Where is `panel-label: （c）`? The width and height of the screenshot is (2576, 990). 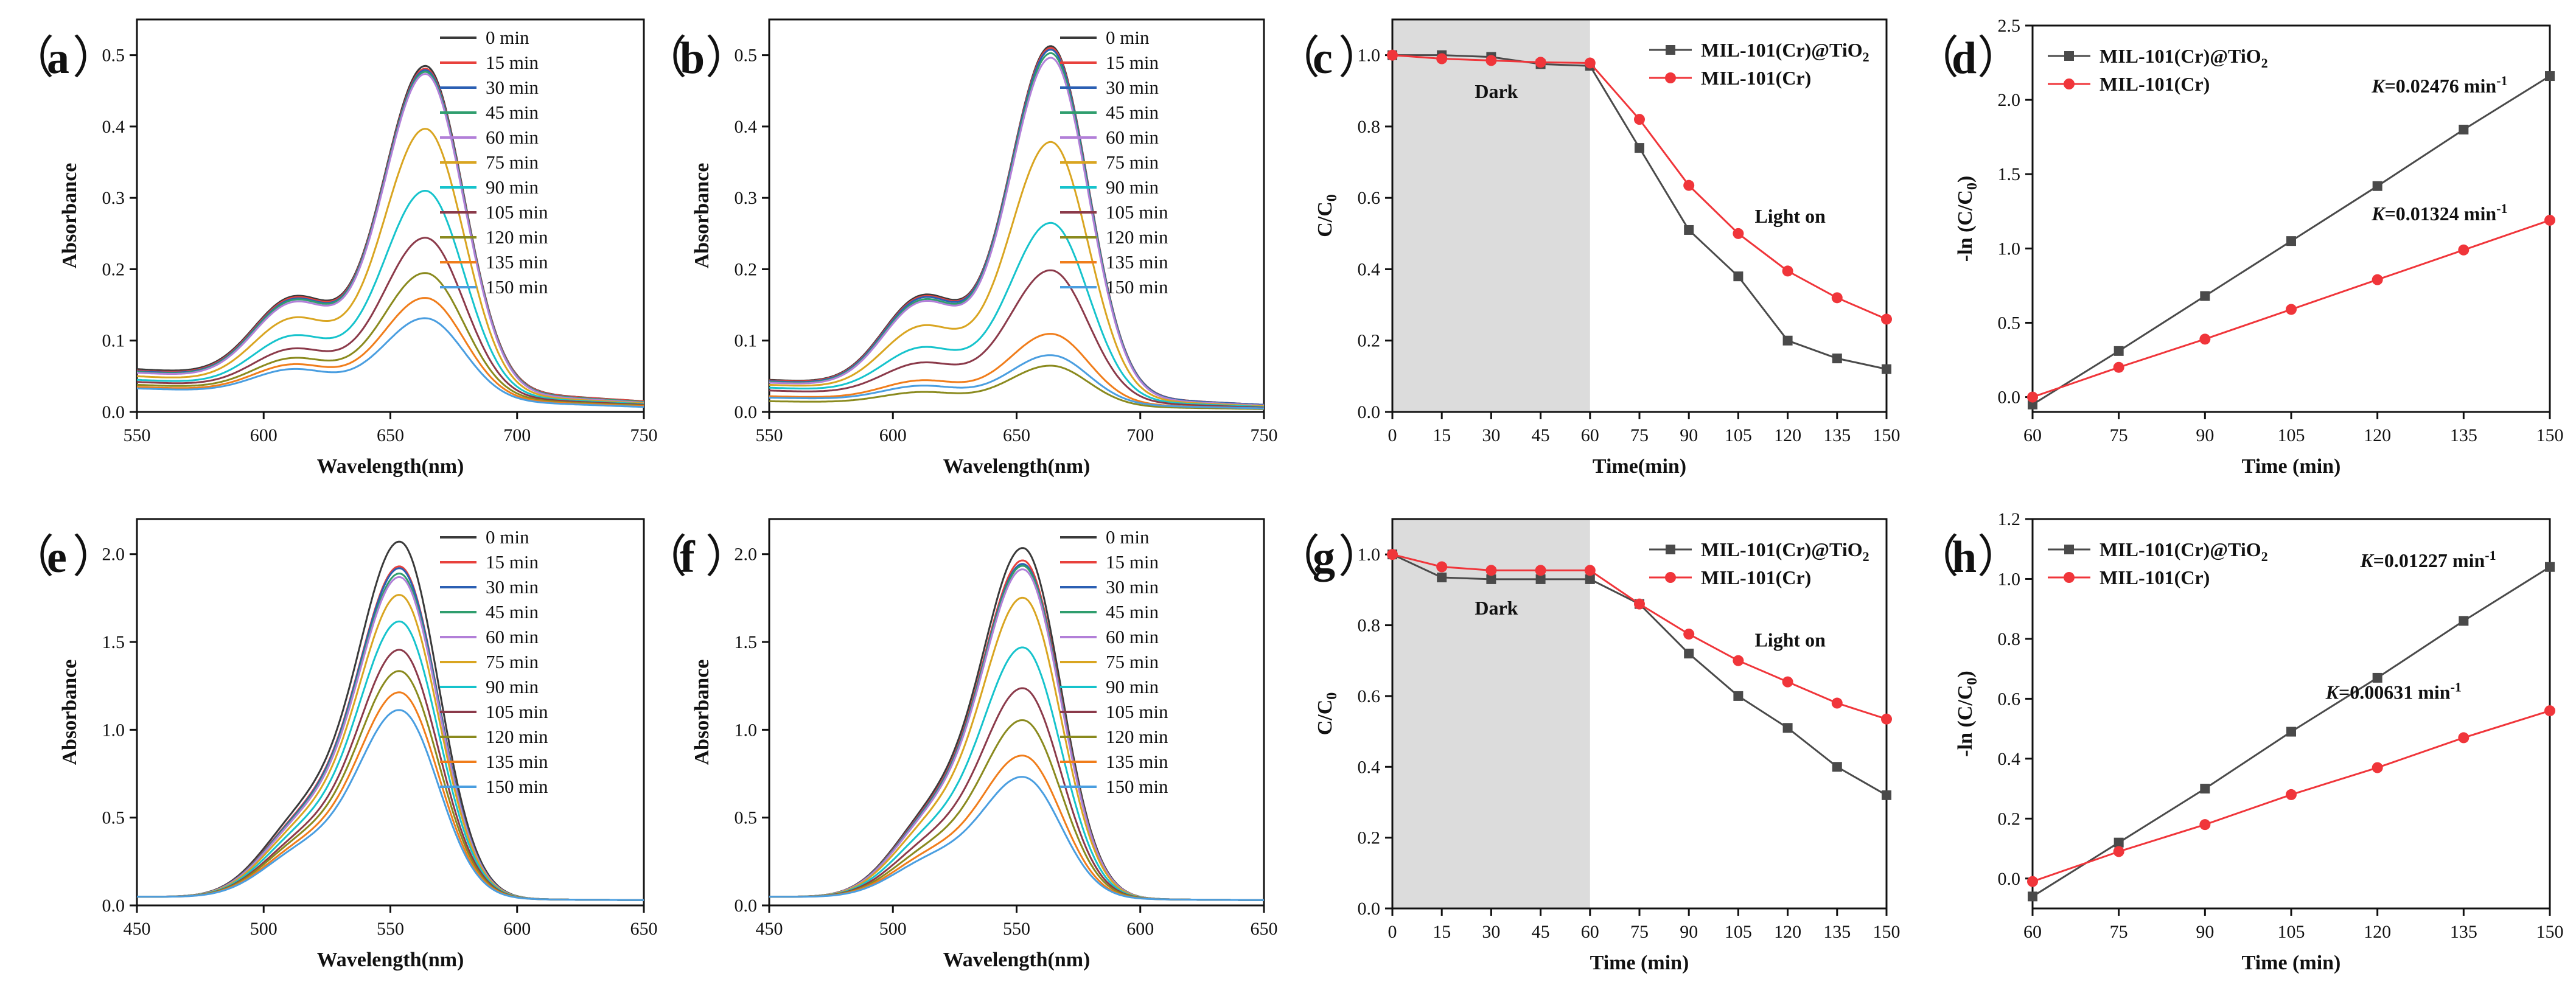
panel-label: （c） is located at coordinates (1329, 58).